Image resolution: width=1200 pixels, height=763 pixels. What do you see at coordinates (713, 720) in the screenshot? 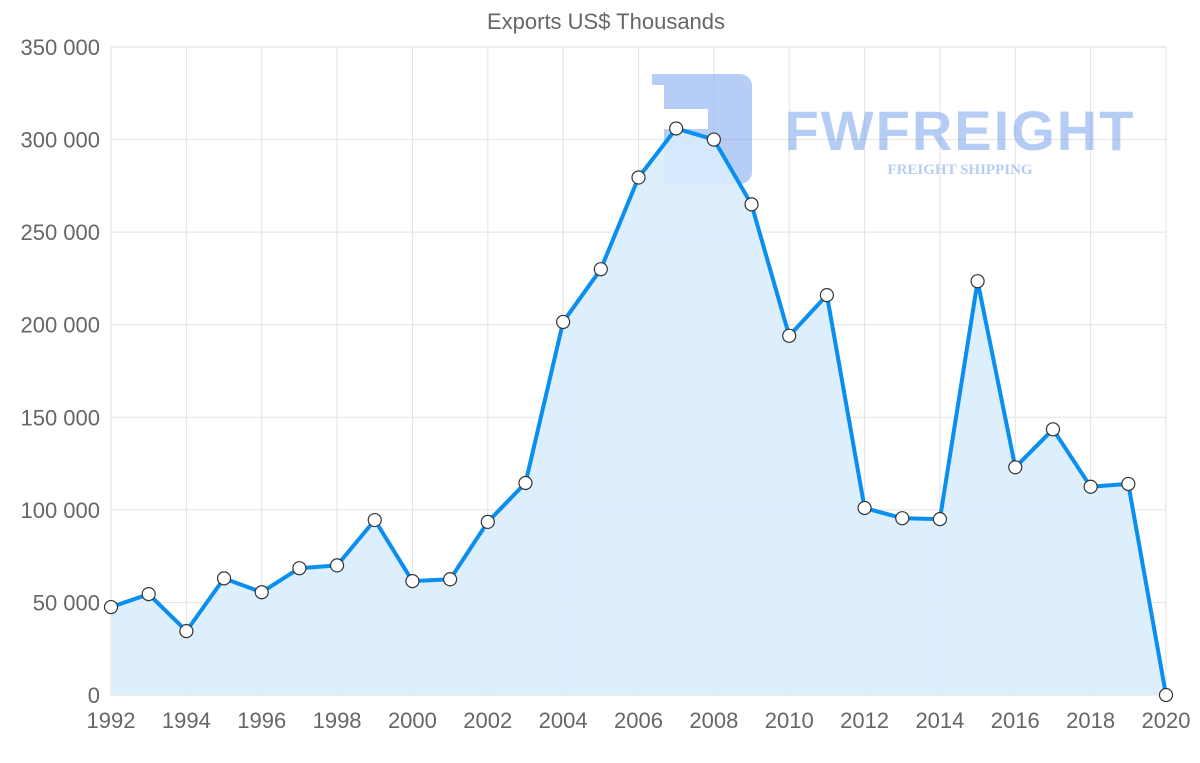
I see `x-tick-label: 2008` at bounding box center [713, 720].